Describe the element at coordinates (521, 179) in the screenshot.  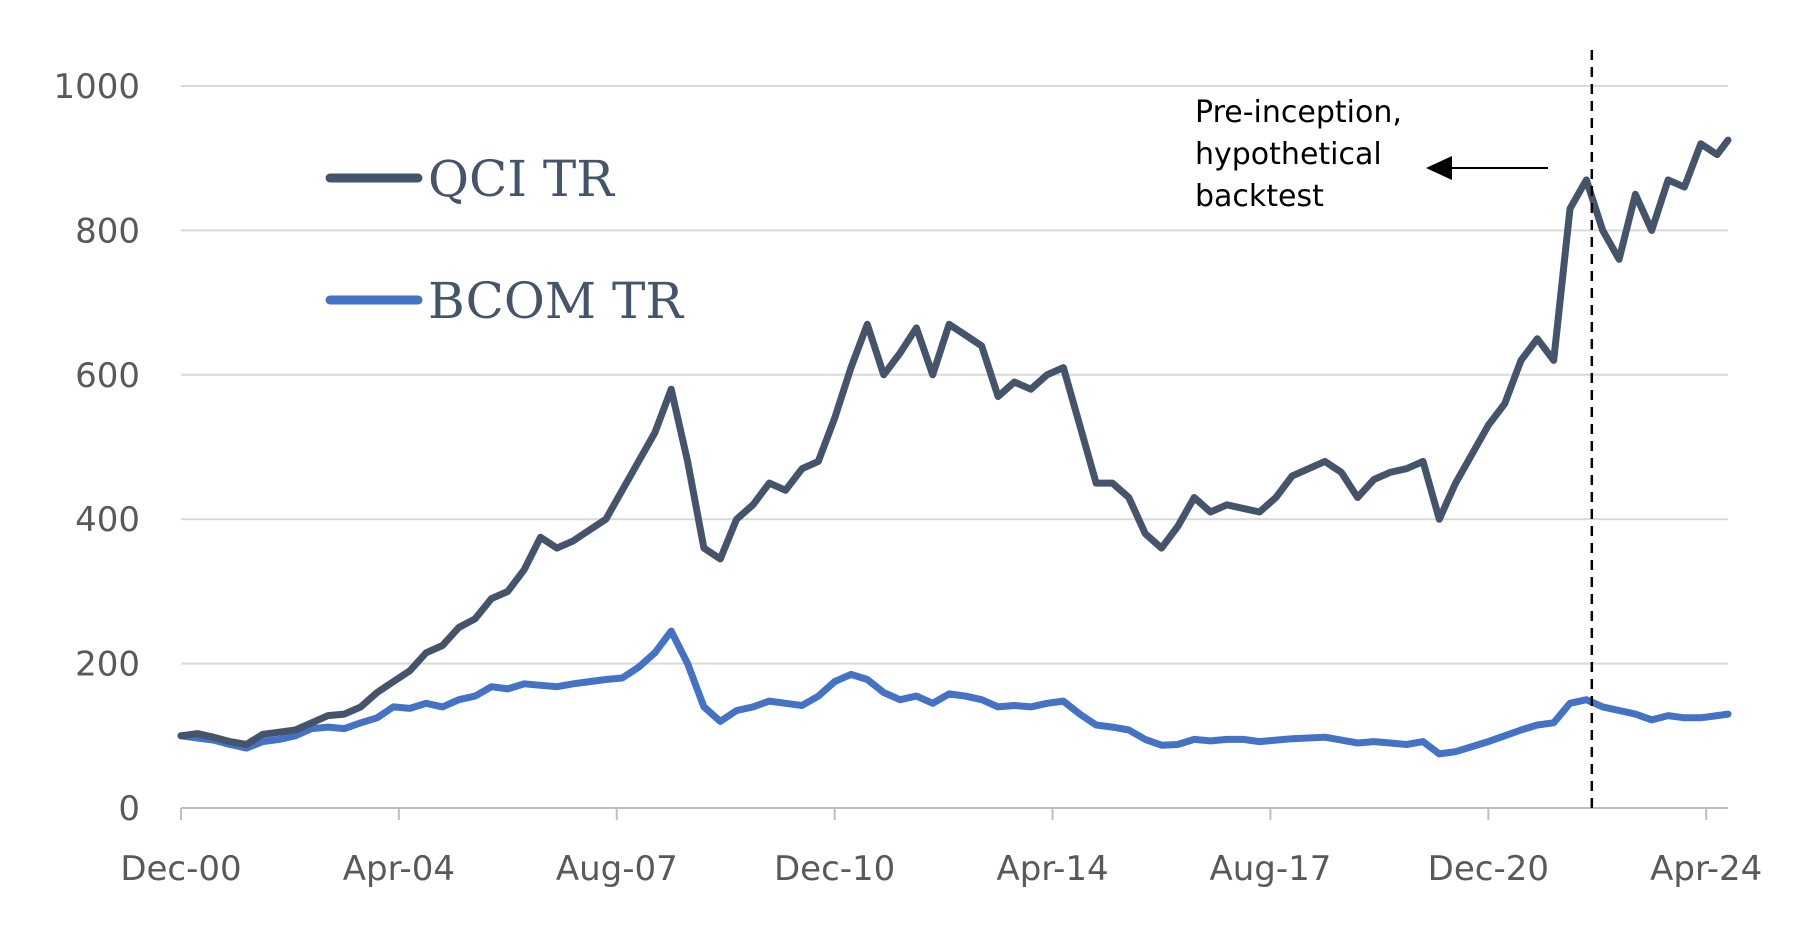
I see `legend-label-qci: QCI TR` at that location.